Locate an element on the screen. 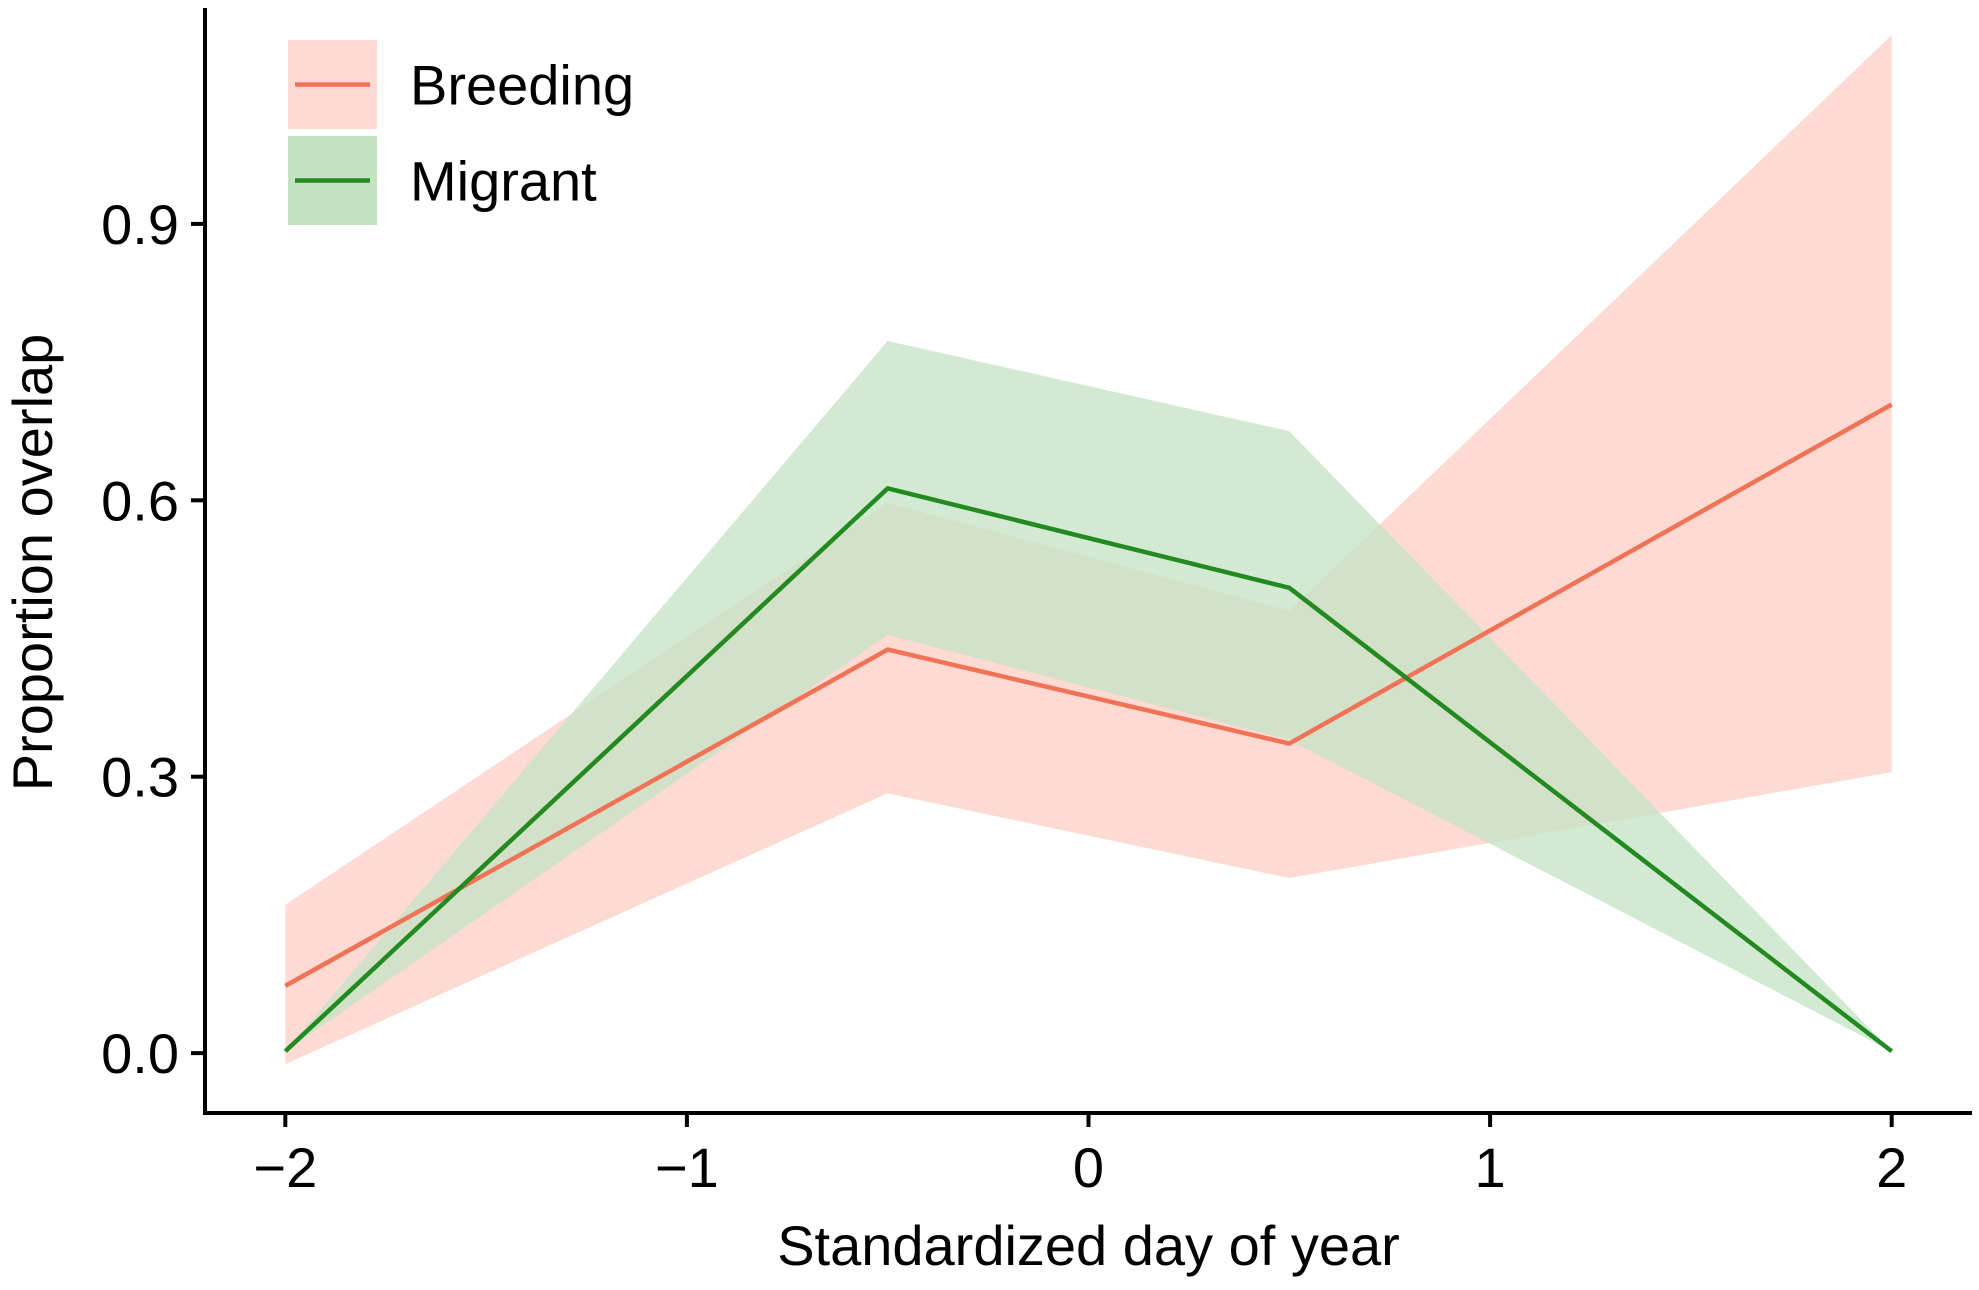 The height and width of the screenshot is (1290, 1979). y-tick-label: 0.0 is located at coordinates (140, 1053).